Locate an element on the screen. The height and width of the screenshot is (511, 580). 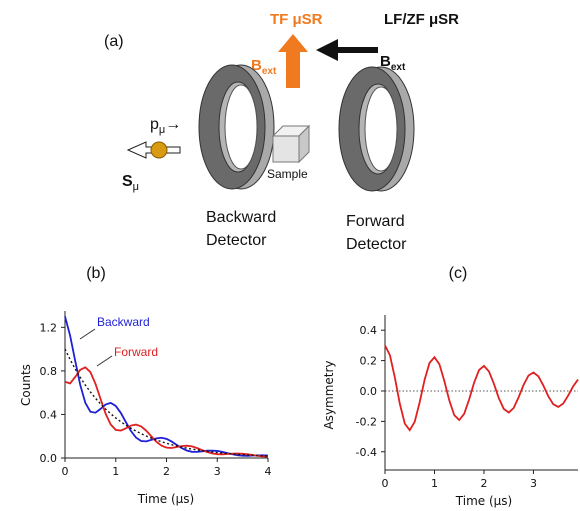
spin-label: Sμ is located at coordinates (130, 183).